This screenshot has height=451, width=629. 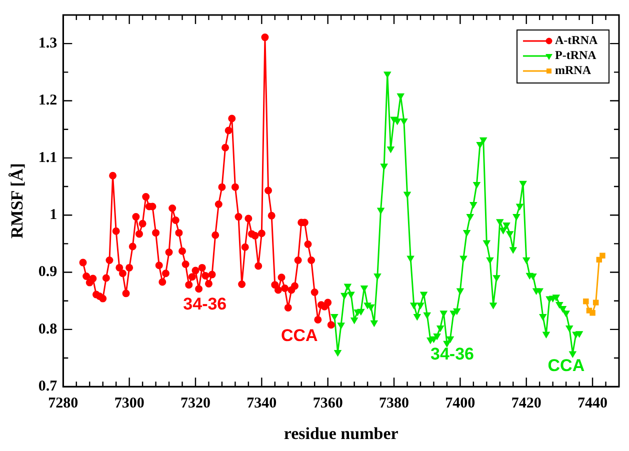 I want to click on x-axis-title: residue number, so click(x=341, y=434).